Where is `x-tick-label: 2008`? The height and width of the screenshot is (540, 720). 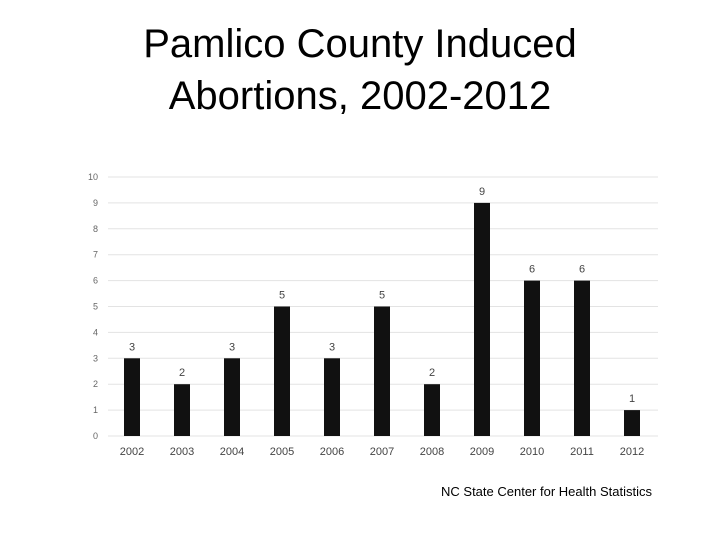 x-tick-label: 2008 is located at coordinates (432, 452).